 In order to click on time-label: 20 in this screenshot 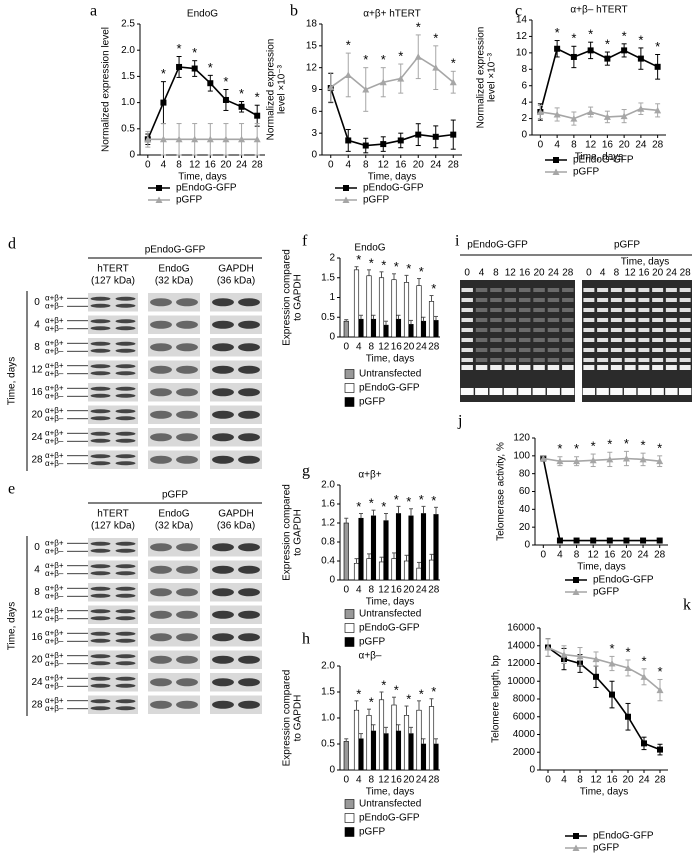, I will do `click(37, 414)`.